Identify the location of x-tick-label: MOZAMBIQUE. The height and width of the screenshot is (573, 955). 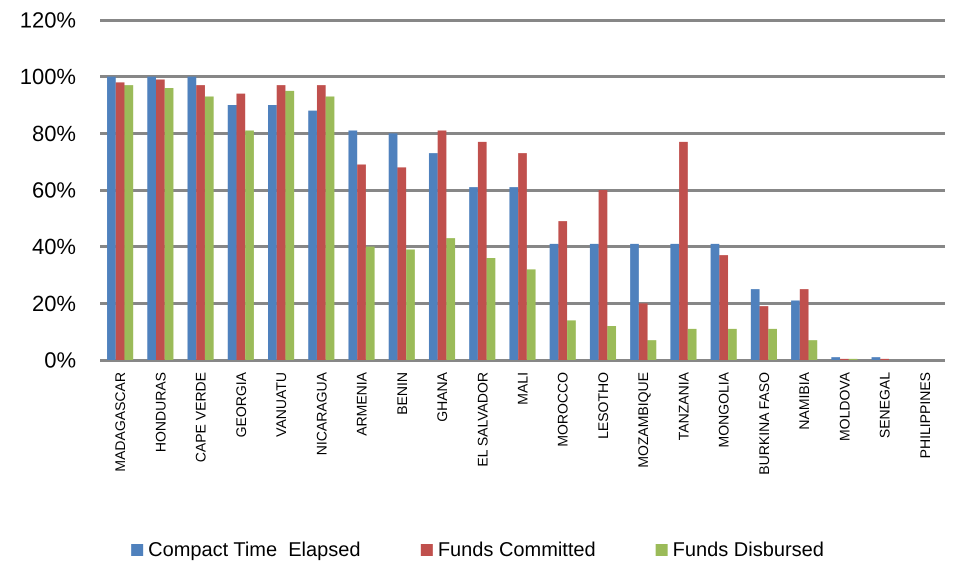
(643, 420).